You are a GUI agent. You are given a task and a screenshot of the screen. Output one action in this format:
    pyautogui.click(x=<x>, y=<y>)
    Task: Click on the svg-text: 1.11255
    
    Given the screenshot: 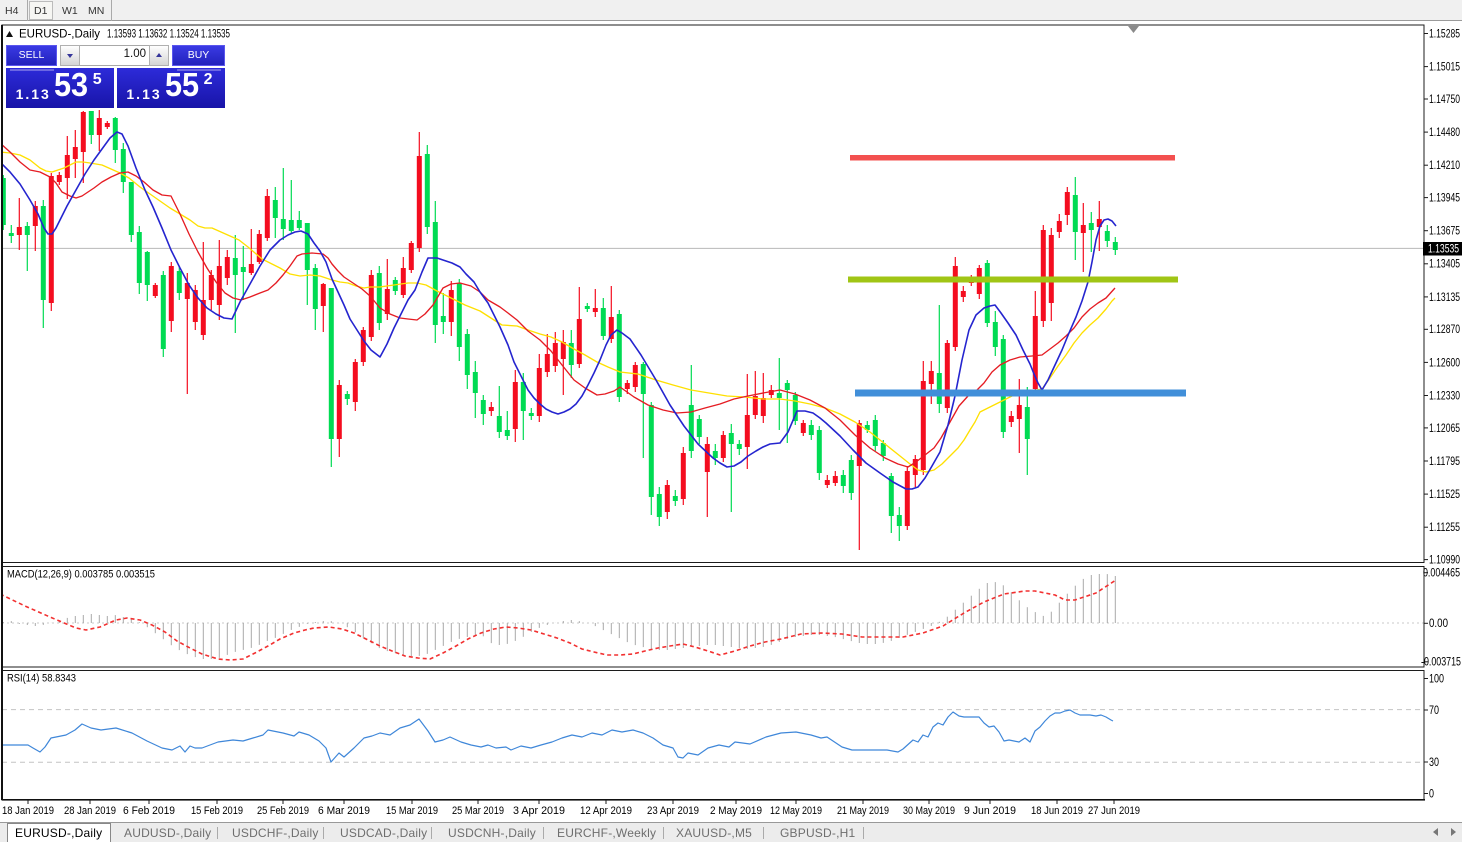 What is the action you would take?
    pyautogui.click(x=1444, y=528)
    